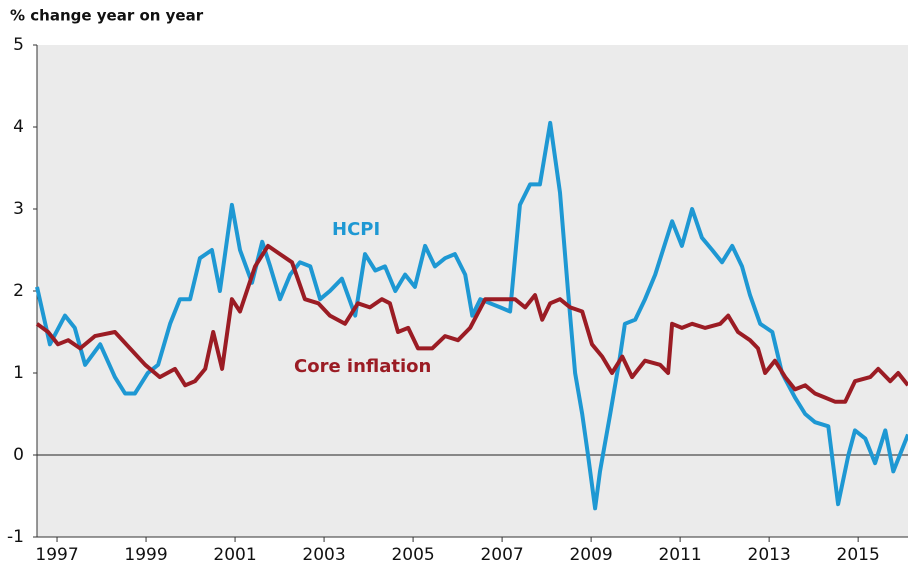 This screenshot has width=908, height=571. Describe the element at coordinates (18, 45) in the screenshot. I see `y-tick-label: 5` at that location.